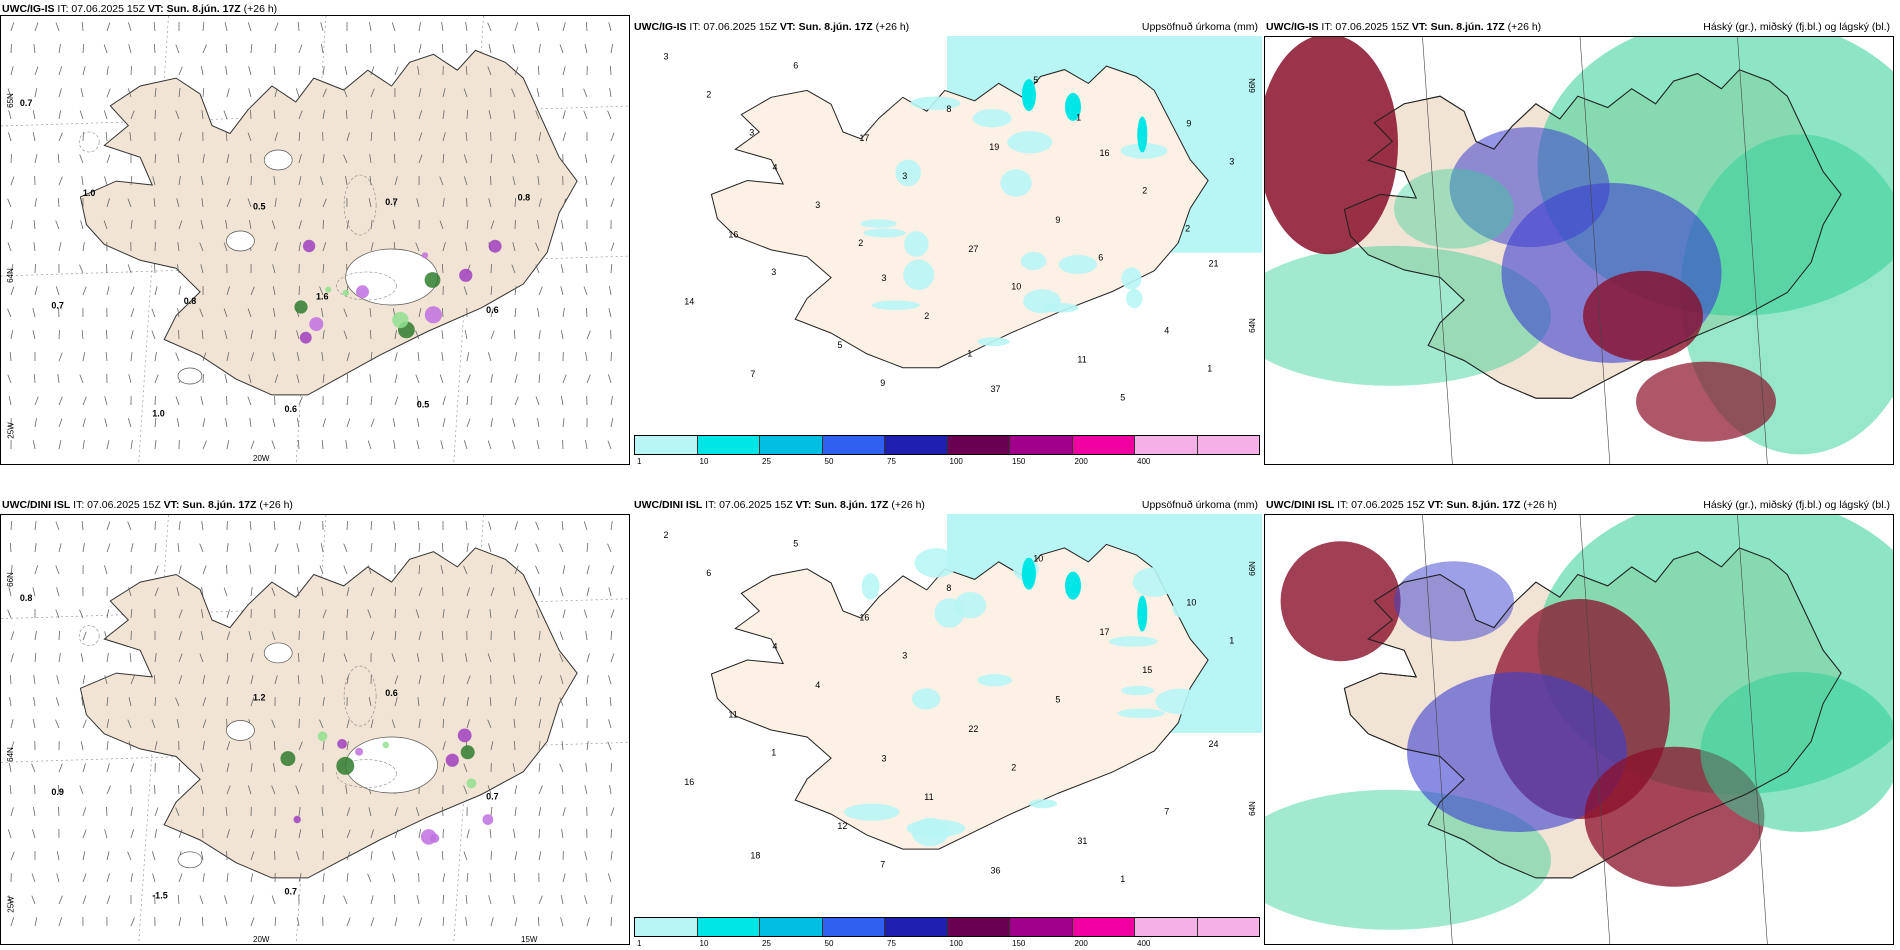  I want to click on precip-value-label: 8, so click(948, 588).